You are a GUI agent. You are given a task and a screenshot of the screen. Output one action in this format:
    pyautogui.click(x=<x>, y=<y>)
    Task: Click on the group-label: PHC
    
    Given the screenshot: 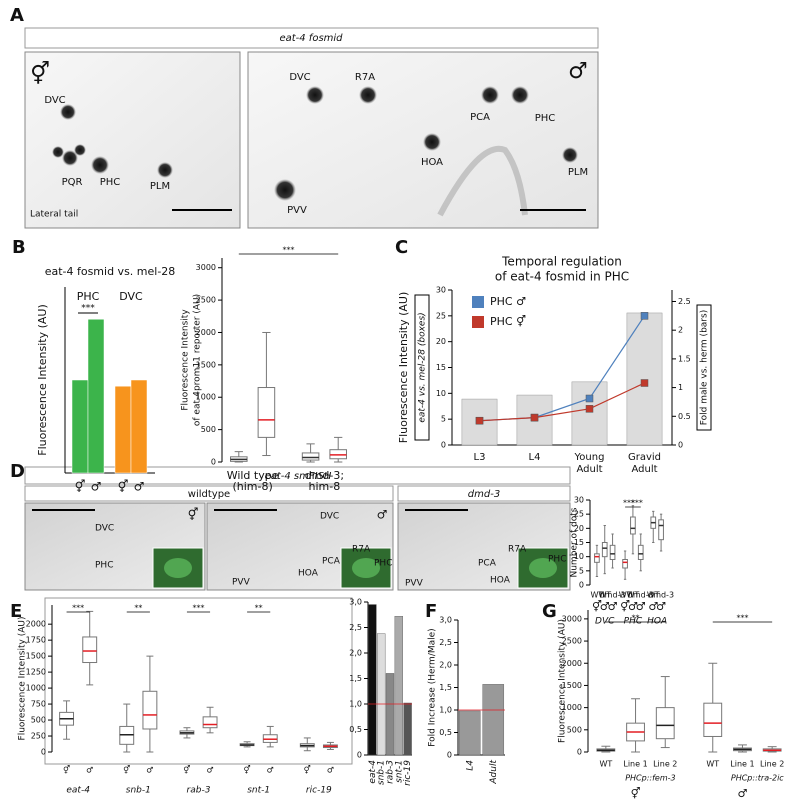 What is the action you would take?
    pyautogui.click(x=88, y=296)
    